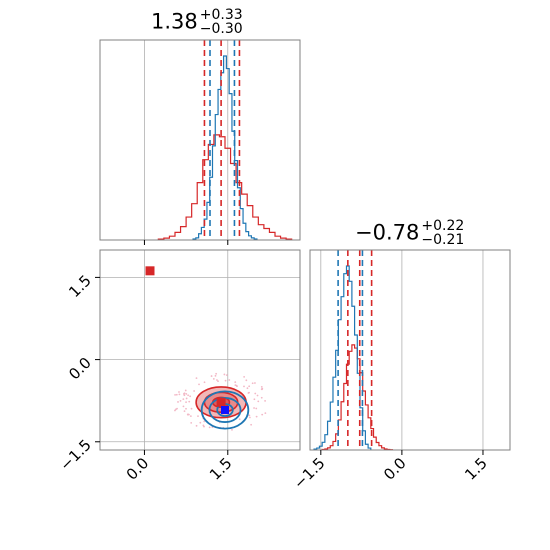 Image resolution: width=550 pixels, height=550 pixels. I want to click on hist2-xtick-label-2: 1.5, so click(476, 469).